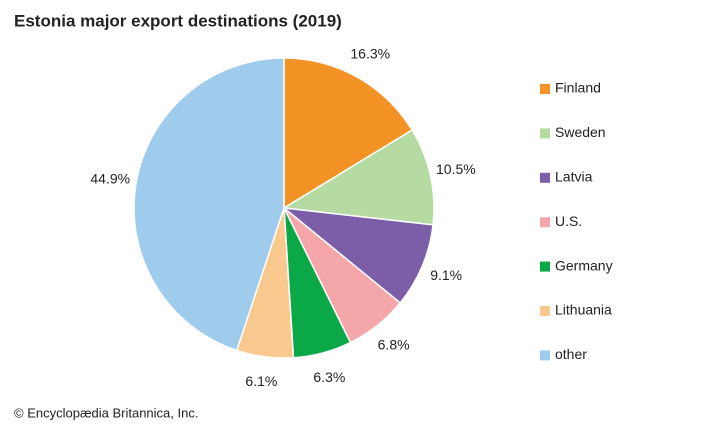 Image resolution: width=720 pixels, height=431 pixels. Describe the element at coordinates (583, 310) in the screenshot. I see `legend-label: Lithuania` at that location.